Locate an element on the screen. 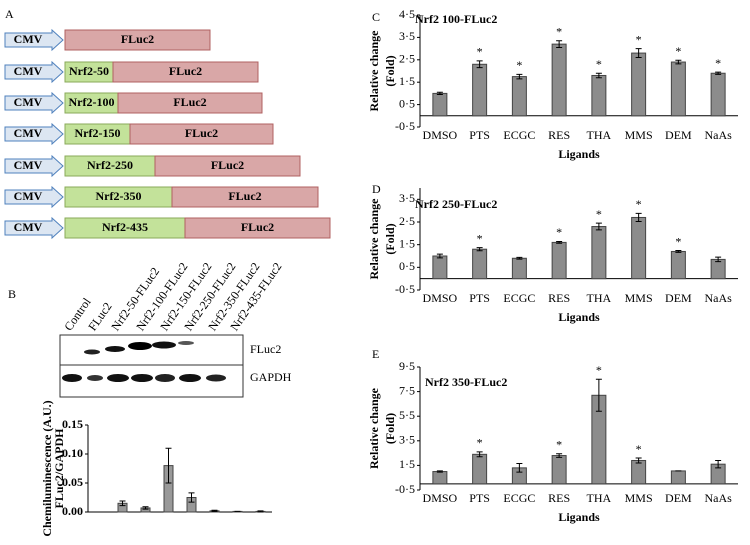 This screenshot has height=545, width=750. y-tick-label: 0.15 is located at coordinates (72, 424).